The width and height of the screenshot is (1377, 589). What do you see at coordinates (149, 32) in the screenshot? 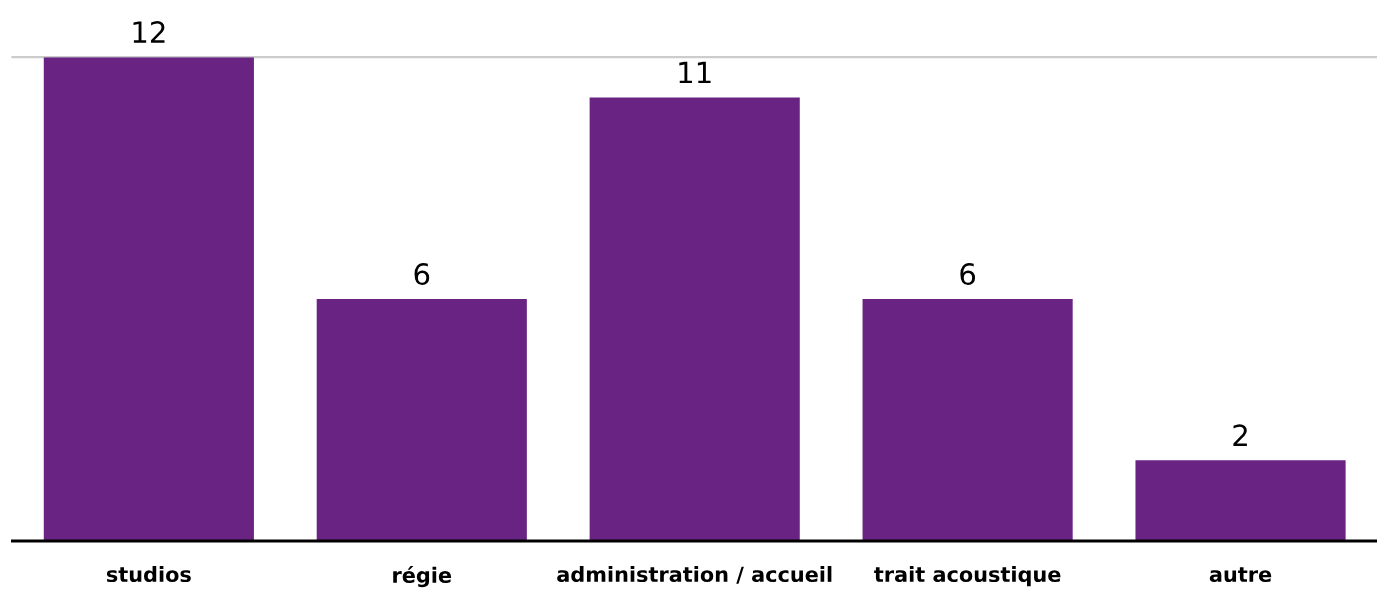
I see `data-label: 12` at bounding box center [149, 32].